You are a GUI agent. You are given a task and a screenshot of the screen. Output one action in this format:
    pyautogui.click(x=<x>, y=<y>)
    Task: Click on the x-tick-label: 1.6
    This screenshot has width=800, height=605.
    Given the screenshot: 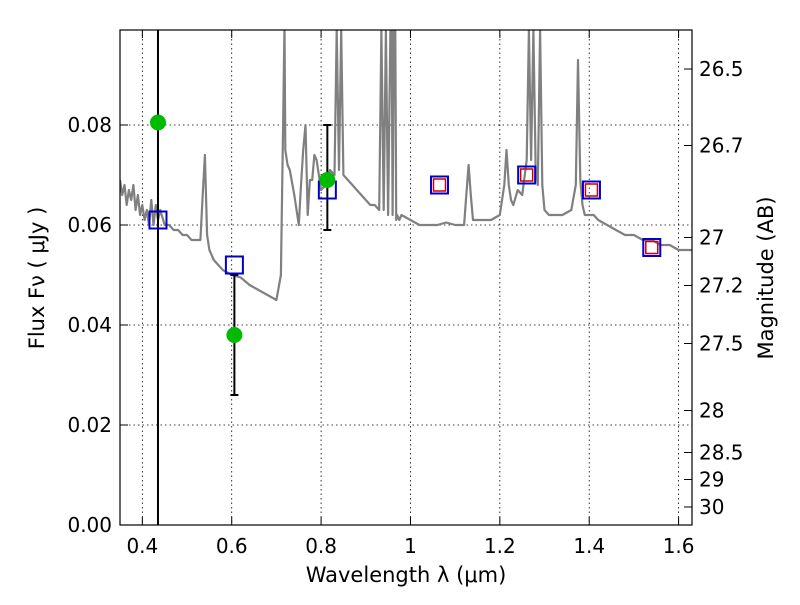 What is the action you would take?
    pyautogui.click(x=679, y=546)
    